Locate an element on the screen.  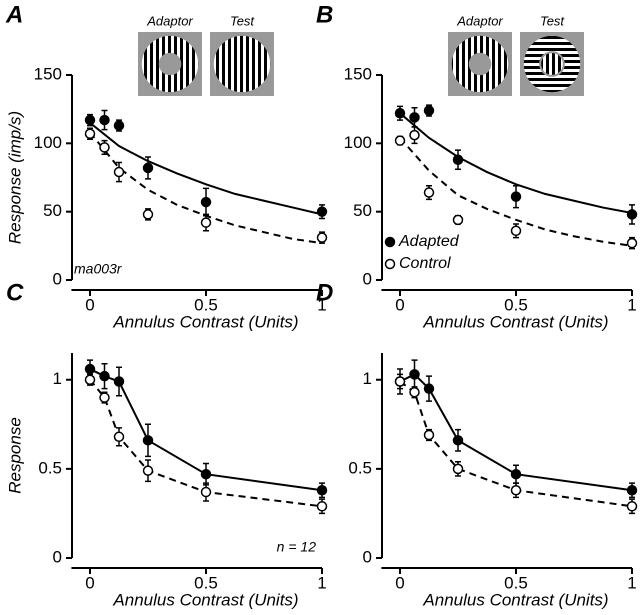
y-axis-label: Response (imp/s) is located at coordinates (14, 177).